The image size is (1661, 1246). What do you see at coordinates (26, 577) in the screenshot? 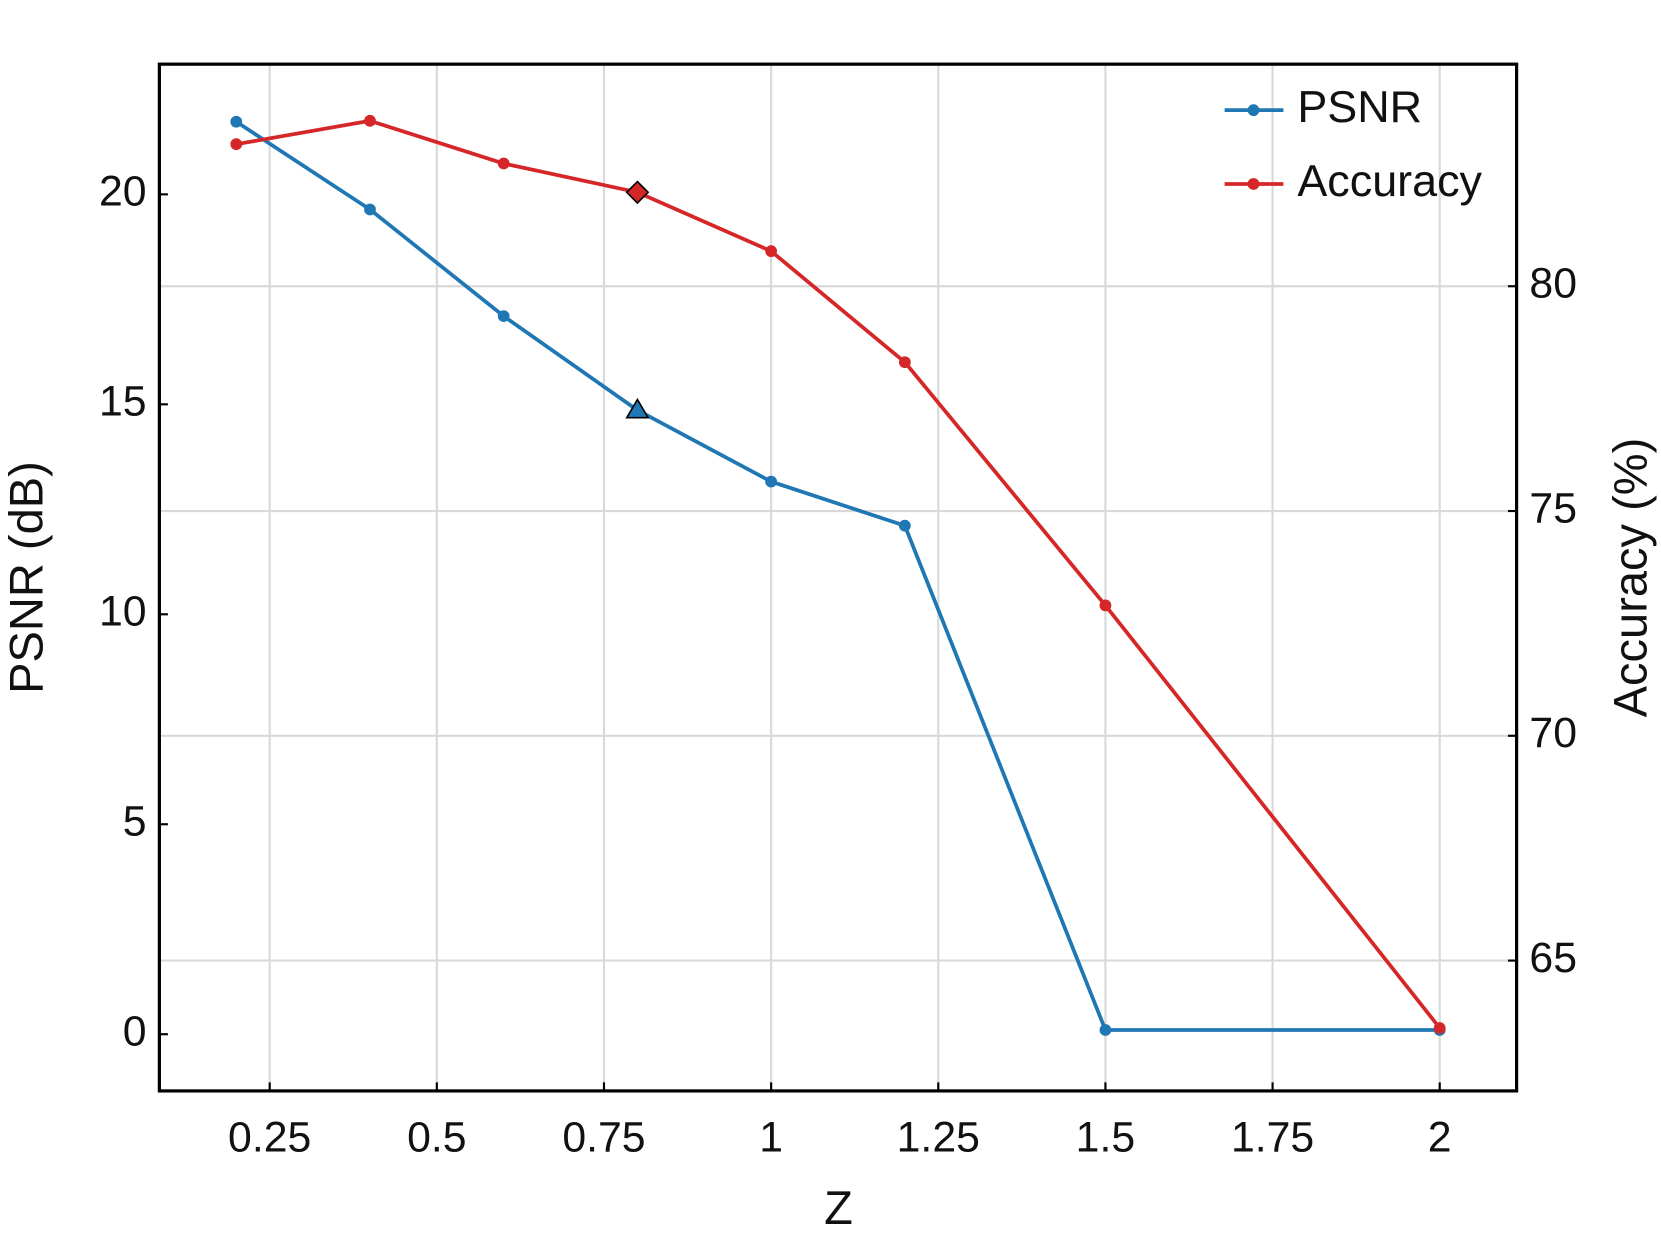
I see `y-axis-label: PSNR (dB)` at bounding box center [26, 577].